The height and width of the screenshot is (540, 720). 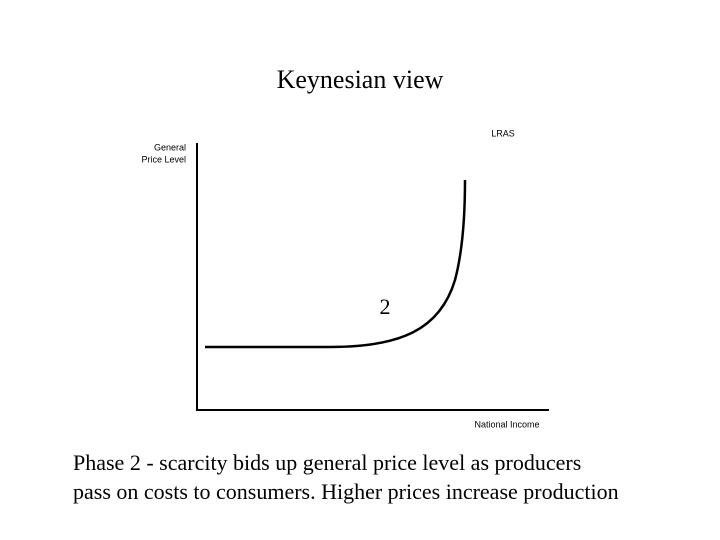 What do you see at coordinates (163, 159) in the screenshot?
I see `y-axis-label: Price Level` at bounding box center [163, 159].